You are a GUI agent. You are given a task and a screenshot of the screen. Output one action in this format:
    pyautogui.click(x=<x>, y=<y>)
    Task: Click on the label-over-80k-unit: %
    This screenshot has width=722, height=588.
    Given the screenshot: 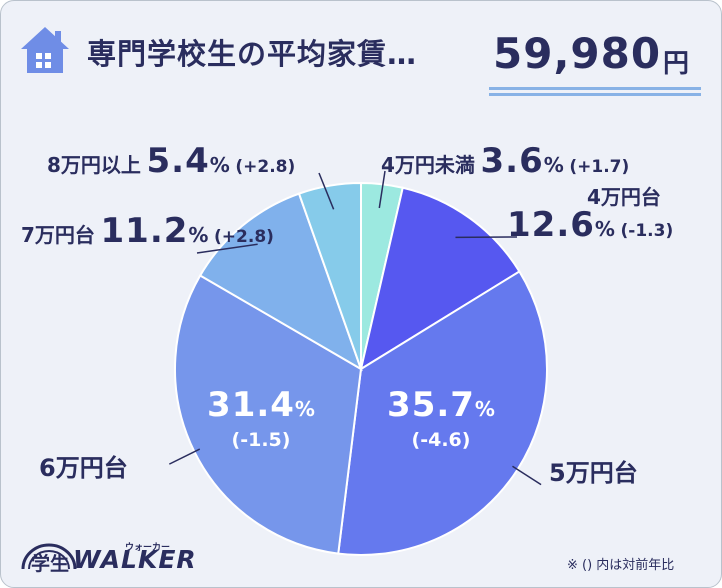 What is the action you would take?
    pyautogui.click(x=219, y=165)
    